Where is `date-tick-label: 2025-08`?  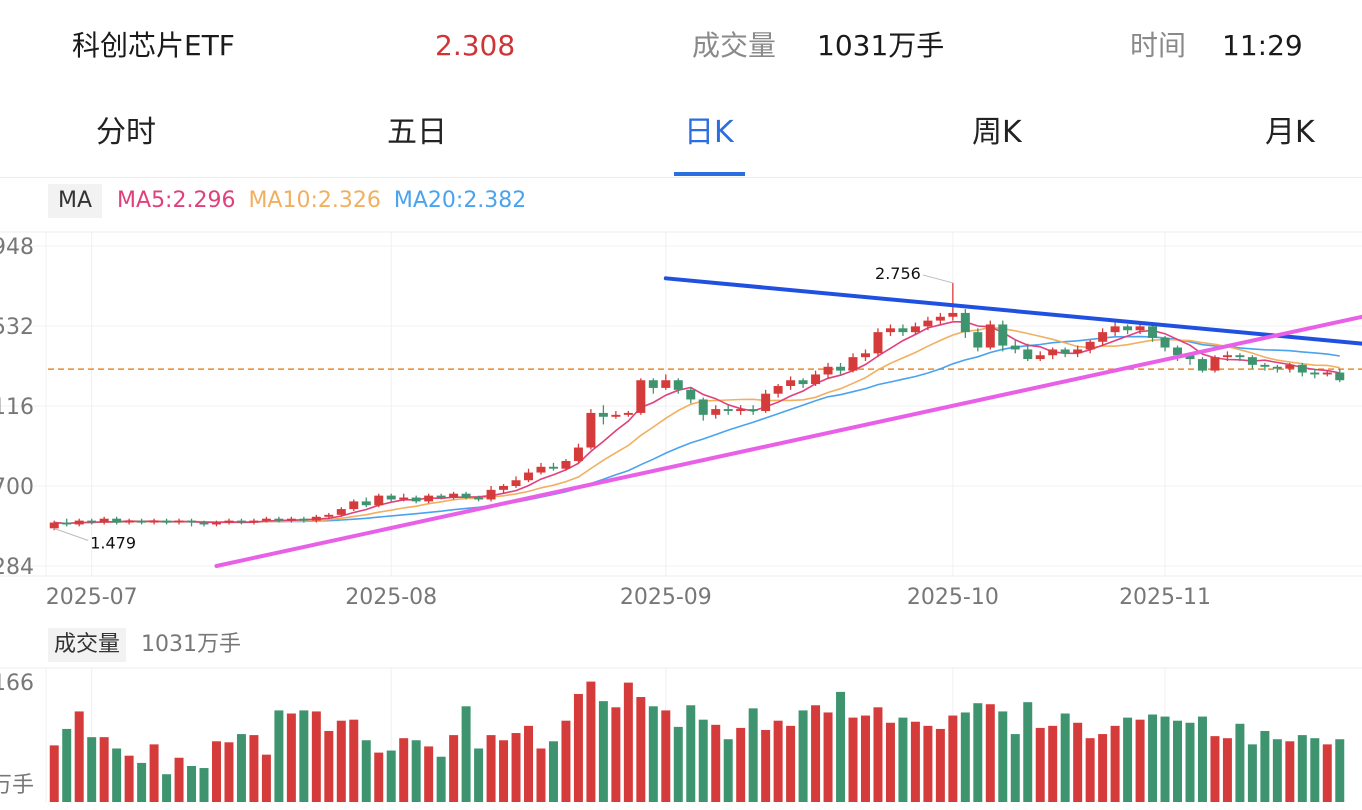 date-tick-label: 2025-08 is located at coordinates (391, 597).